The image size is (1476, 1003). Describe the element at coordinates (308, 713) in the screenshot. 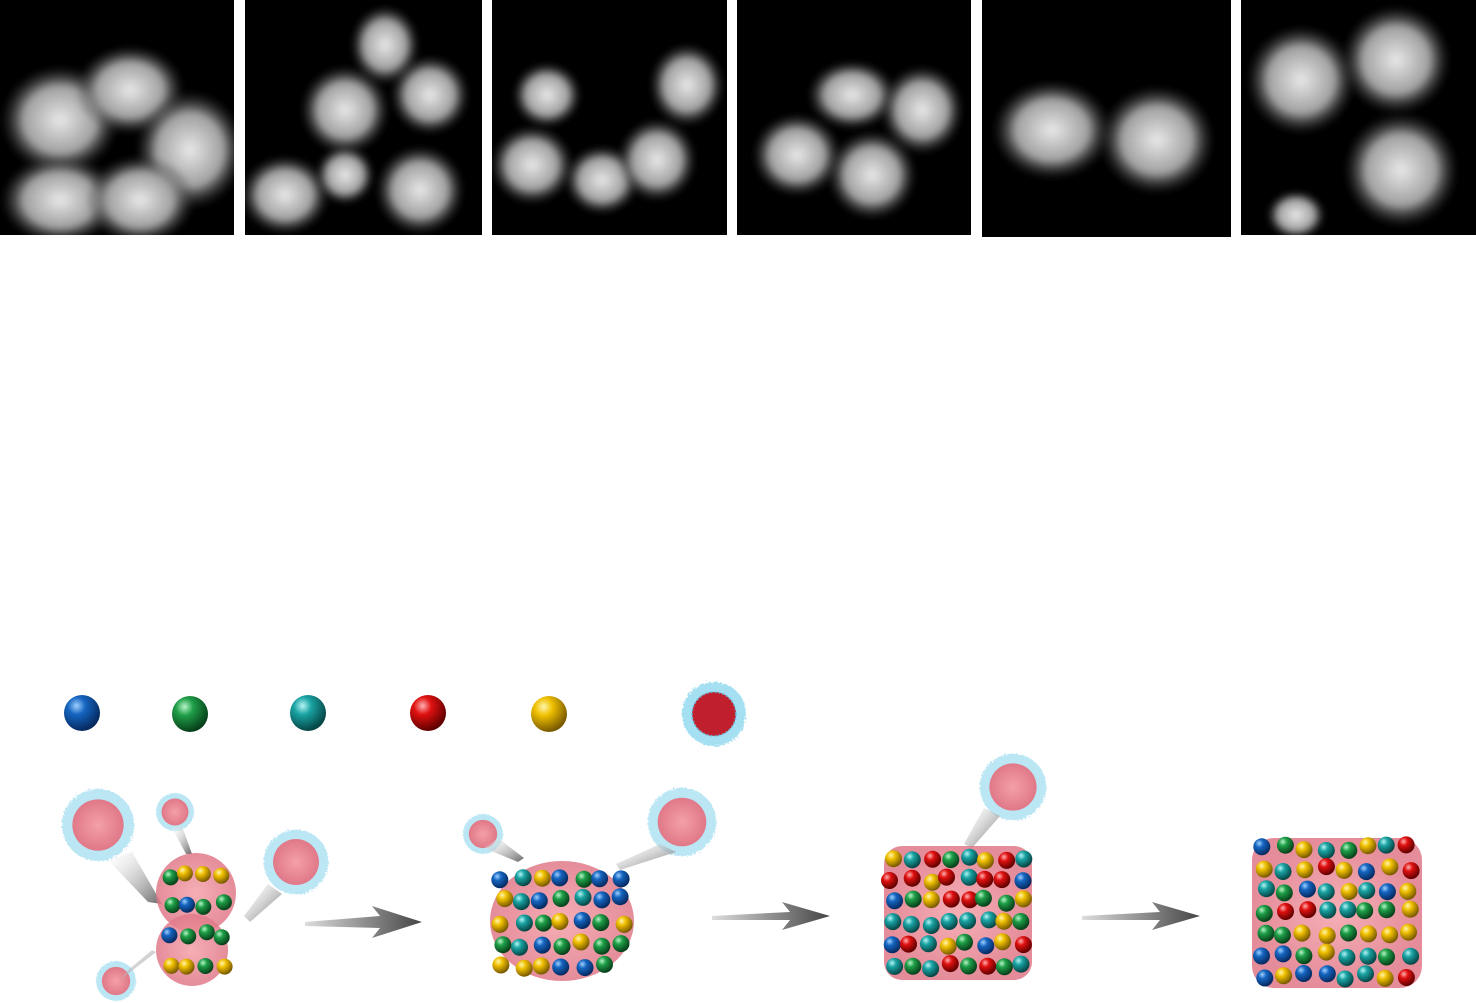

I see `legend-sphere-teal` at that location.